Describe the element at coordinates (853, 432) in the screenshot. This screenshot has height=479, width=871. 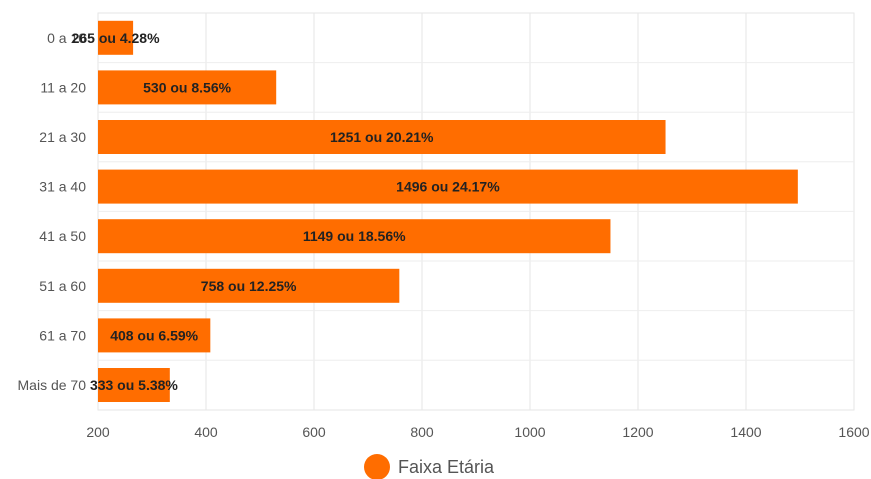
I see `x-tick-label: 1600` at that location.